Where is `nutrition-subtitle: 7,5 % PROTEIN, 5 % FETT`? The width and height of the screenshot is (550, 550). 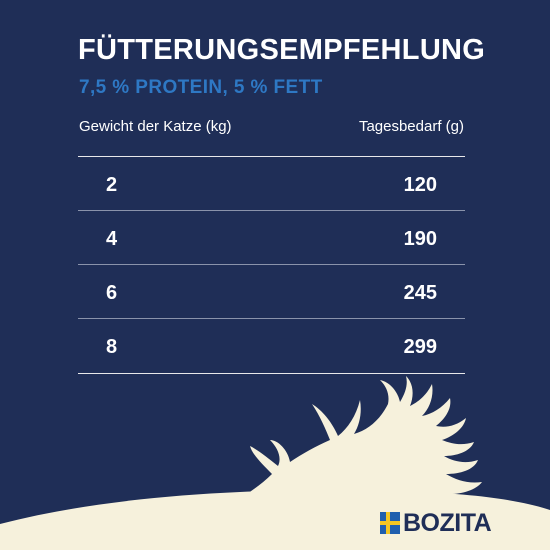
nutrition-subtitle: 7,5 % PROTEIN, 5 % FETT is located at coordinates (201, 87).